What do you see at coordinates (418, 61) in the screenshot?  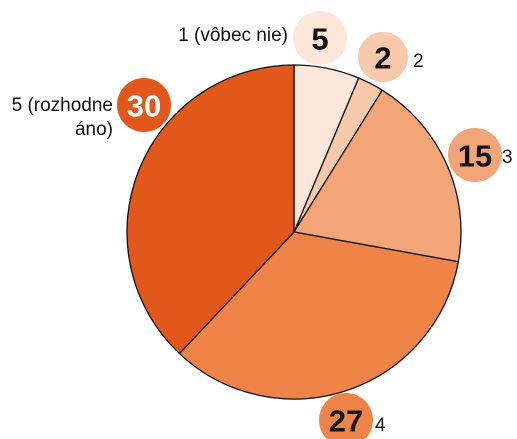 I see `category-label: 2` at bounding box center [418, 61].